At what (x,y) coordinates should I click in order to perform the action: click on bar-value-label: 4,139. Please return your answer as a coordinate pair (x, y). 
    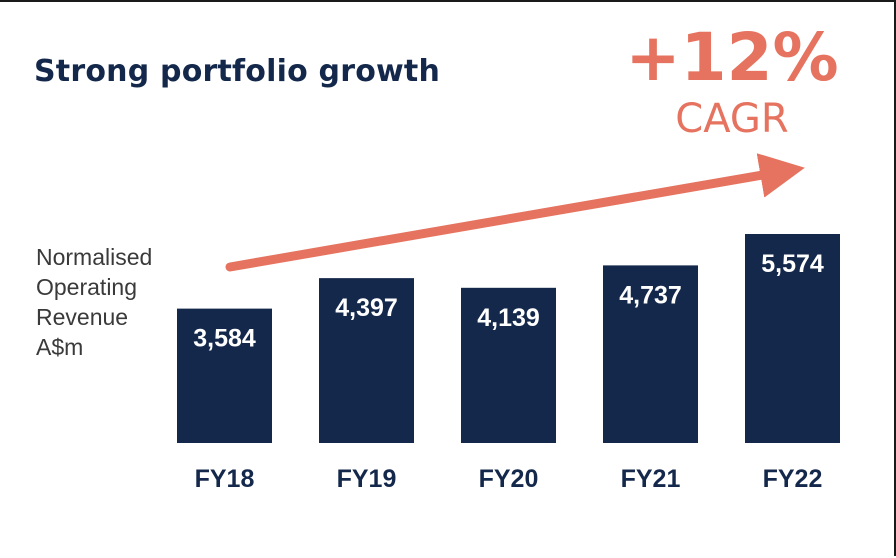
    Looking at the image, I should click on (508, 318).